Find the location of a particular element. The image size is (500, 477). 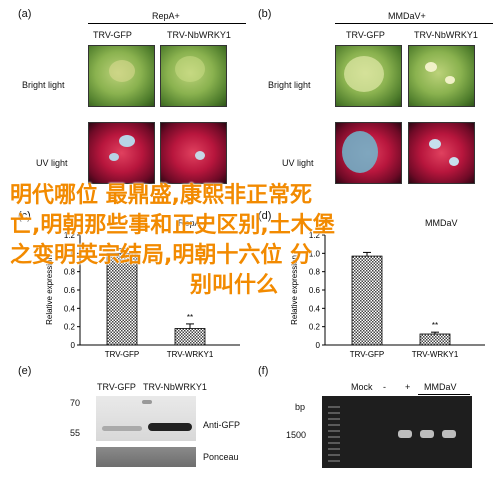

leaf-photo-b2 is located at coordinates (441, 76).